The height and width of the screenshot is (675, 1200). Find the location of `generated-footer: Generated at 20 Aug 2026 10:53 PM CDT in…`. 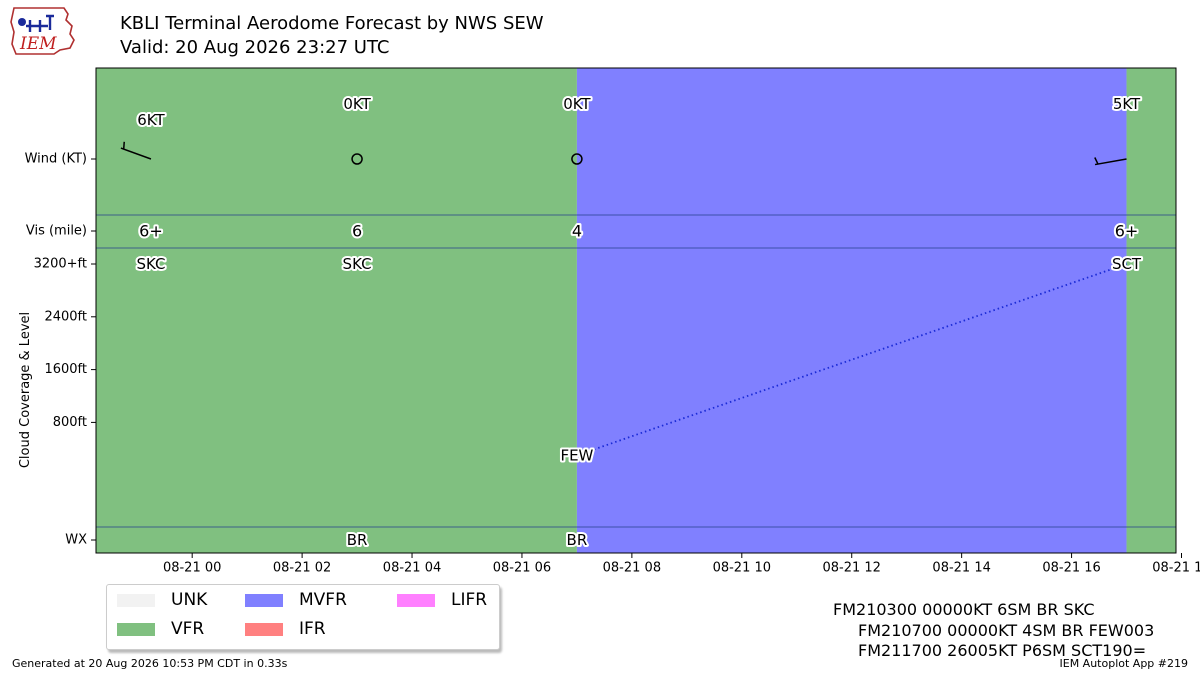

generated-footer: Generated at 20 Aug 2026 10:53 PM CDT in… is located at coordinates (150, 663).